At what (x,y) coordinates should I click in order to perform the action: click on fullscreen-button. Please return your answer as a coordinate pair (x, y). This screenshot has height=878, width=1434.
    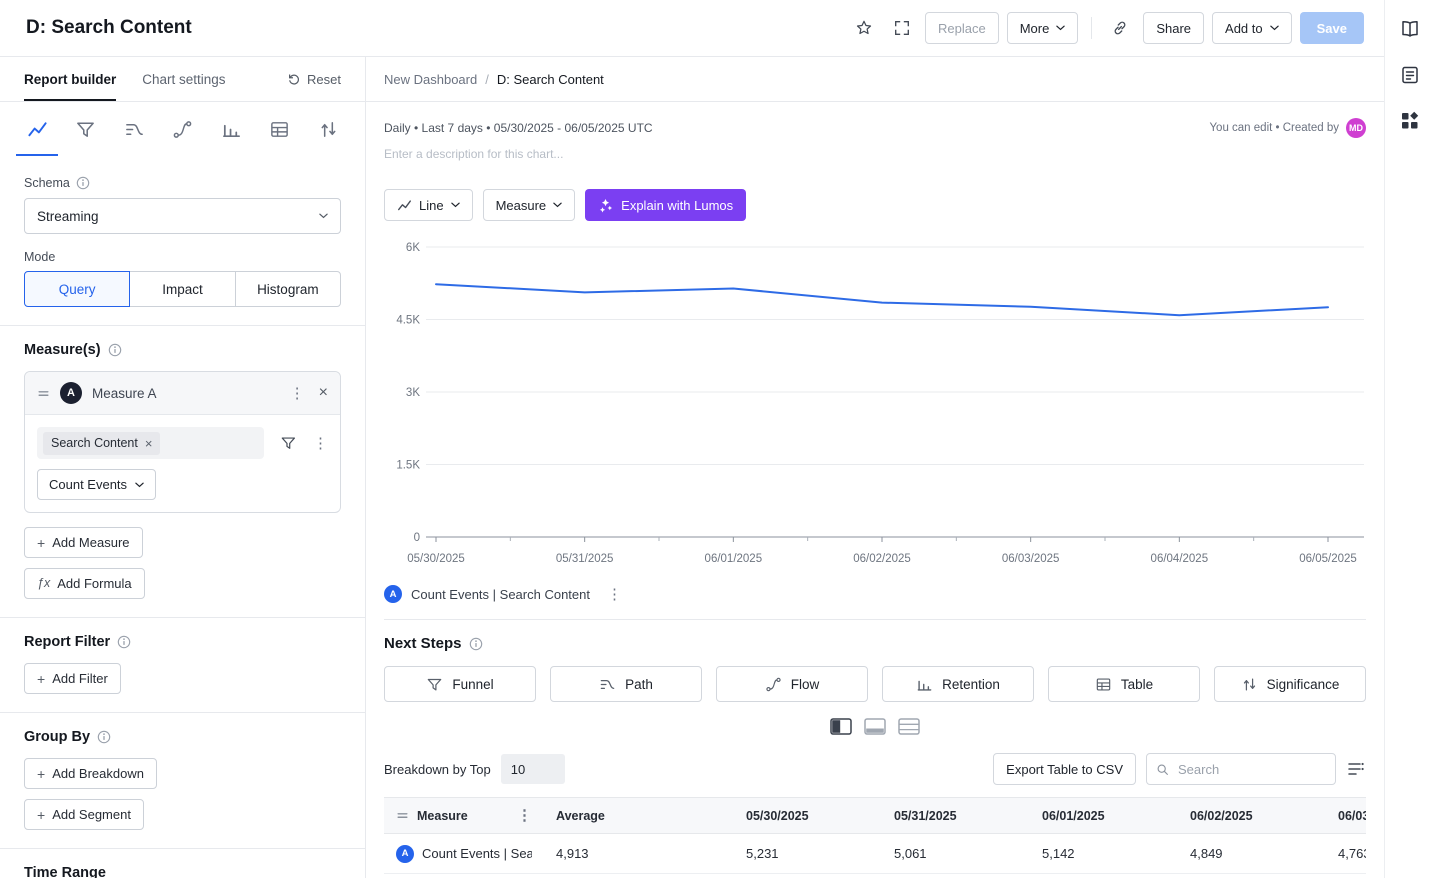
    Looking at the image, I should click on (902, 28).